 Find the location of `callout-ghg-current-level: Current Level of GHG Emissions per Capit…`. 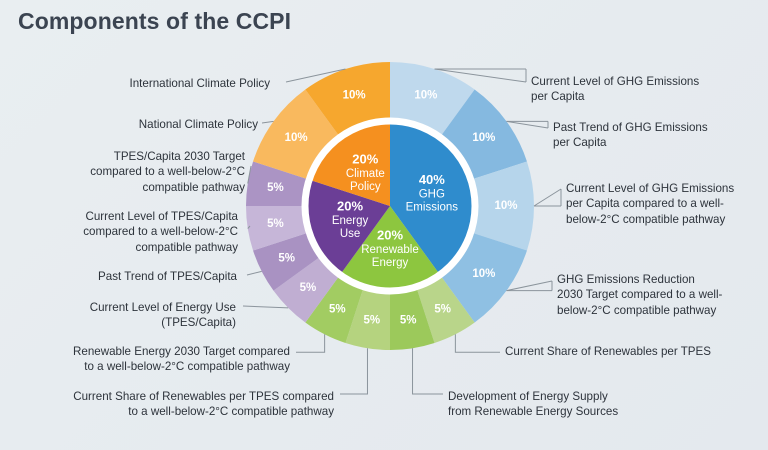

callout-ghg-current-level: Current Level of GHG Emissions per Capit… is located at coordinates (615, 89).